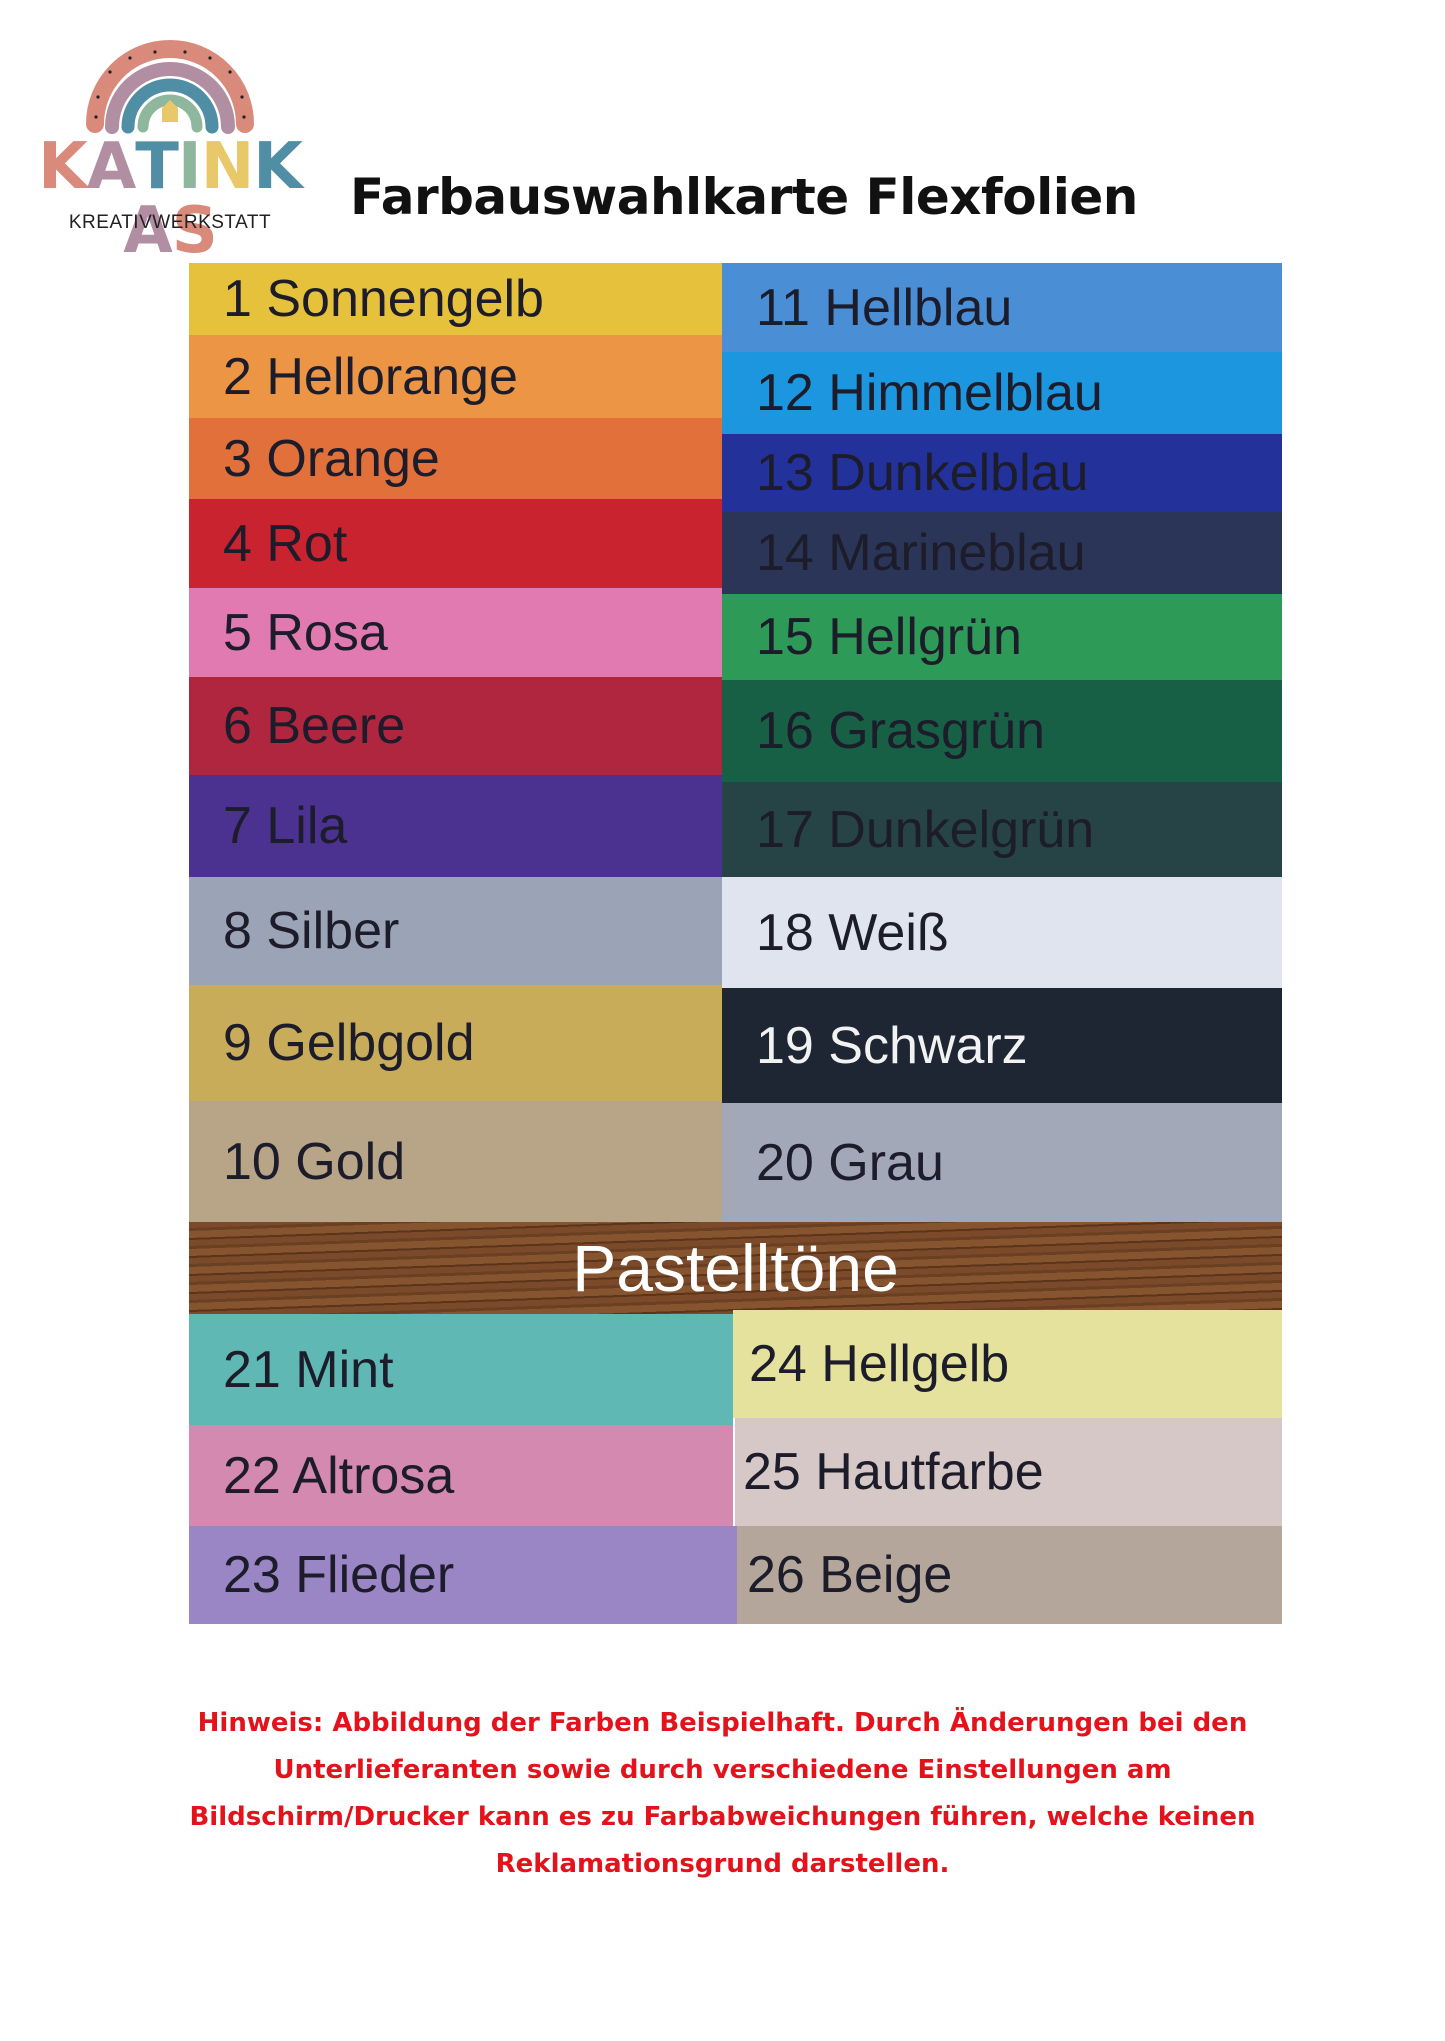 The height and width of the screenshot is (2041, 1445). Describe the element at coordinates (1002, 553) in the screenshot. I see `color-swatch: 14 Marineblau` at that location.